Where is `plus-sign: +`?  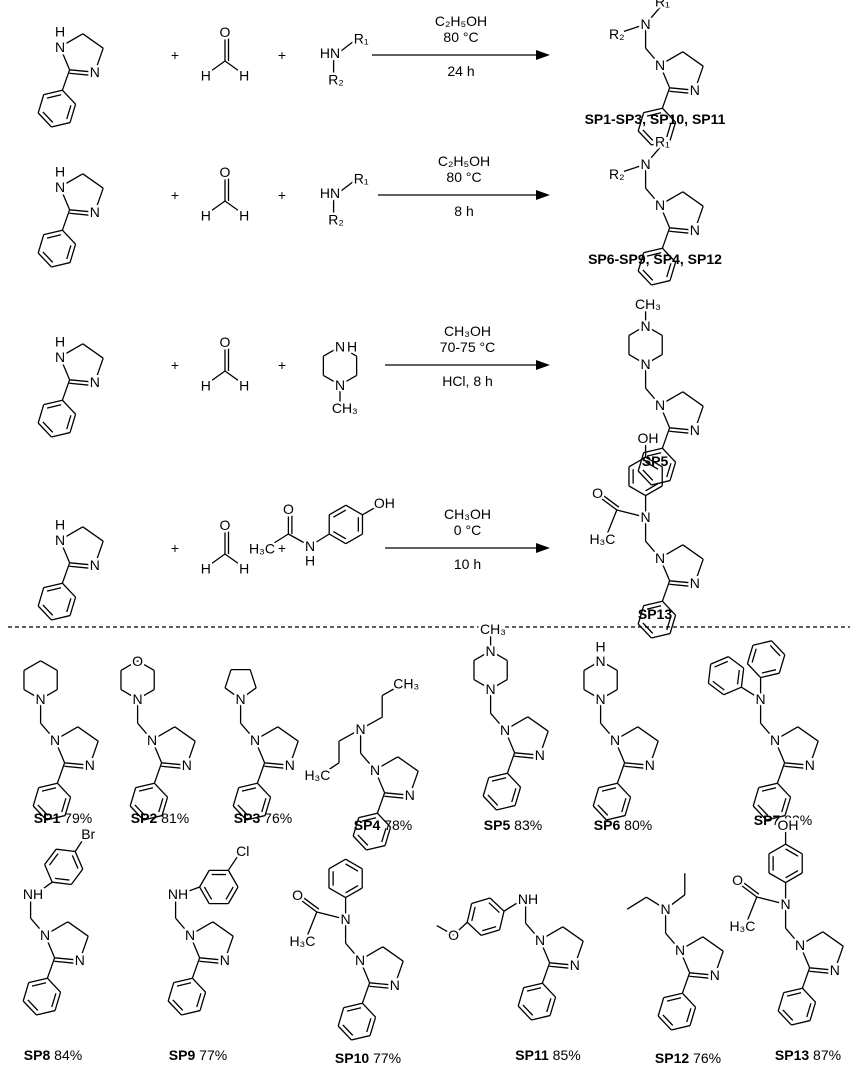 plus-sign: + is located at coordinates (282, 548).